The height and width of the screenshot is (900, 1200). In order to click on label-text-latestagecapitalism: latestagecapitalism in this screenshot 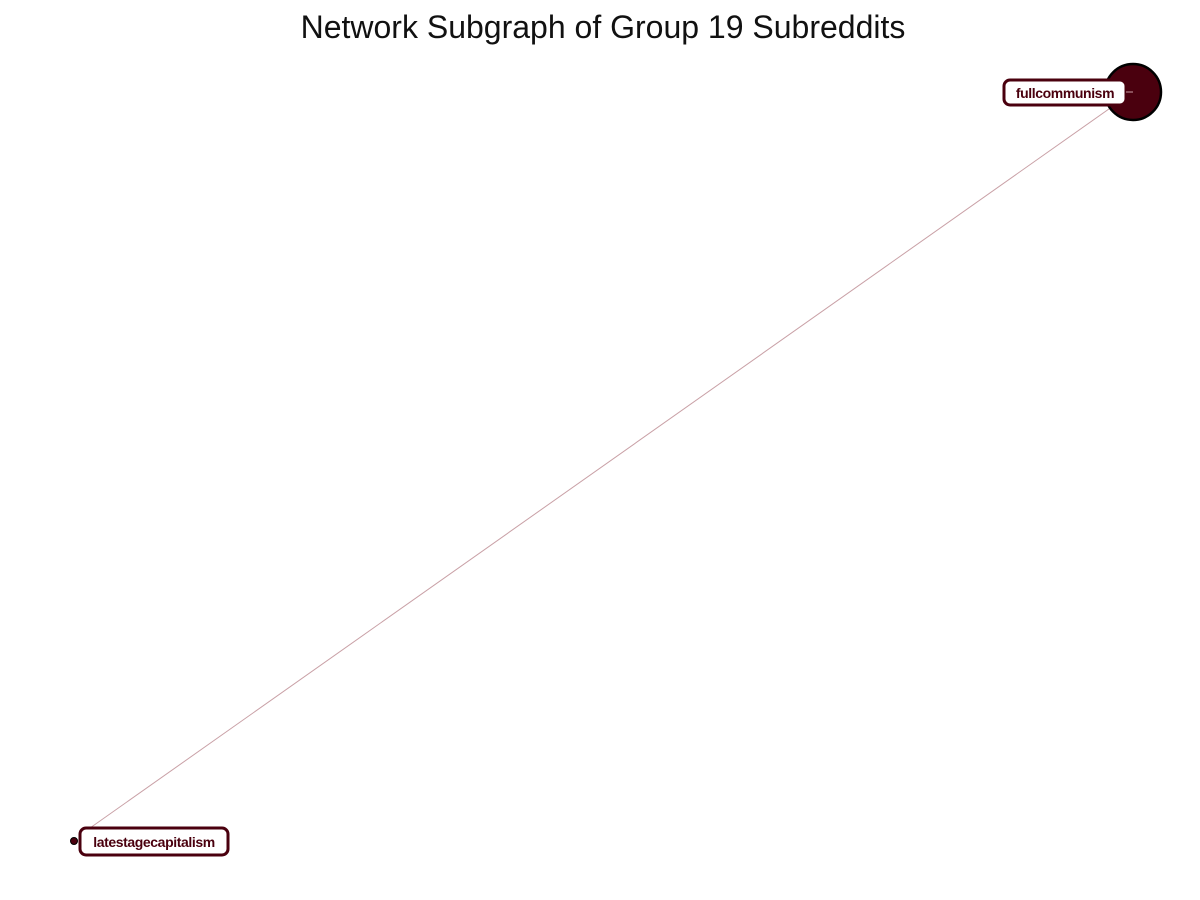, I will do `click(154, 842)`.